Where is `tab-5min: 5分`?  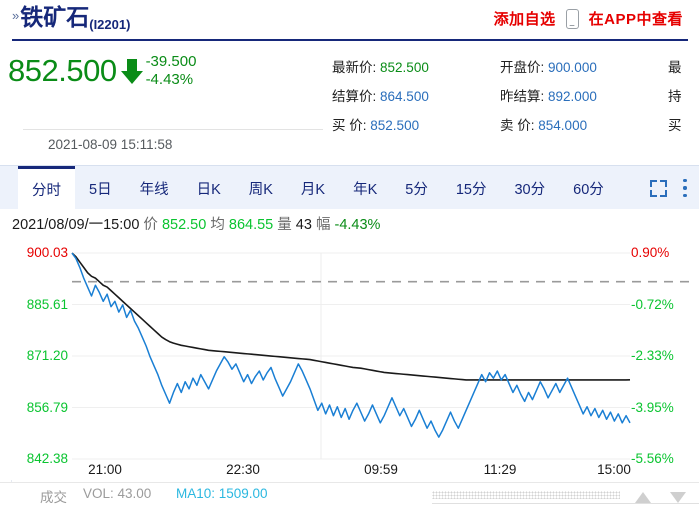
tab-5min: 5分 is located at coordinates (416, 188).